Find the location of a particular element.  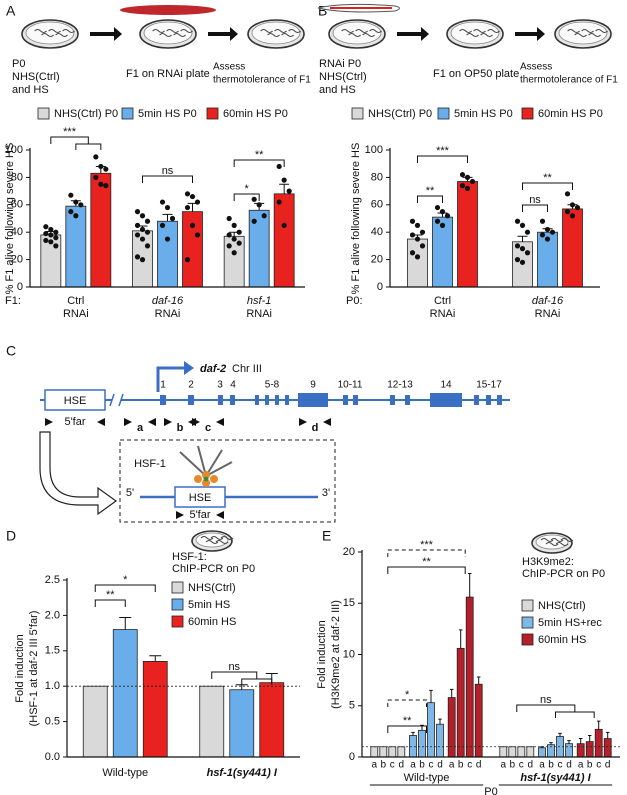

inset-hse is located at coordinates (200, 497).